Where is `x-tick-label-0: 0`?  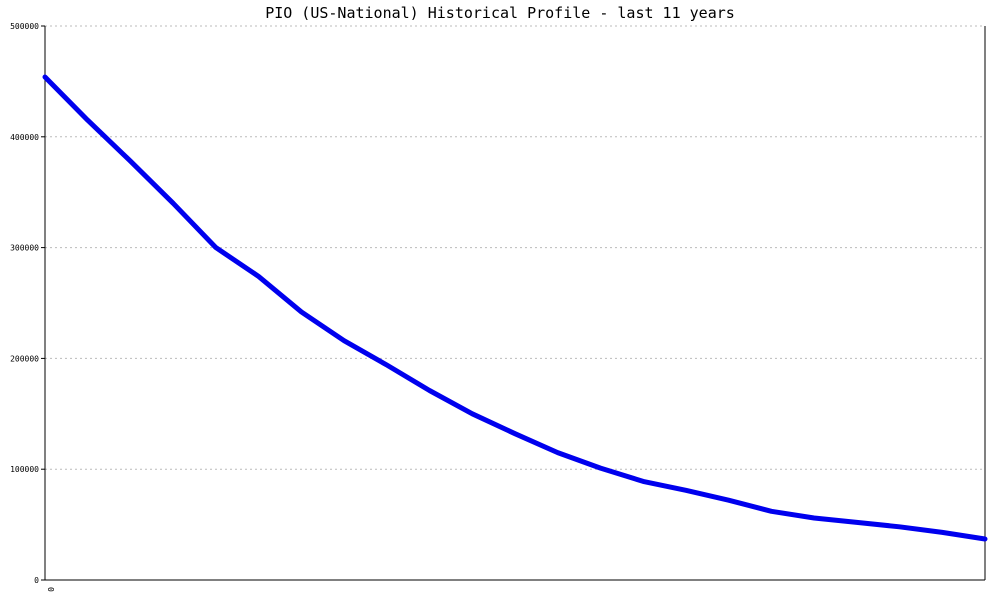 x-tick-label-0: 0 is located at coordinates (50, 589).